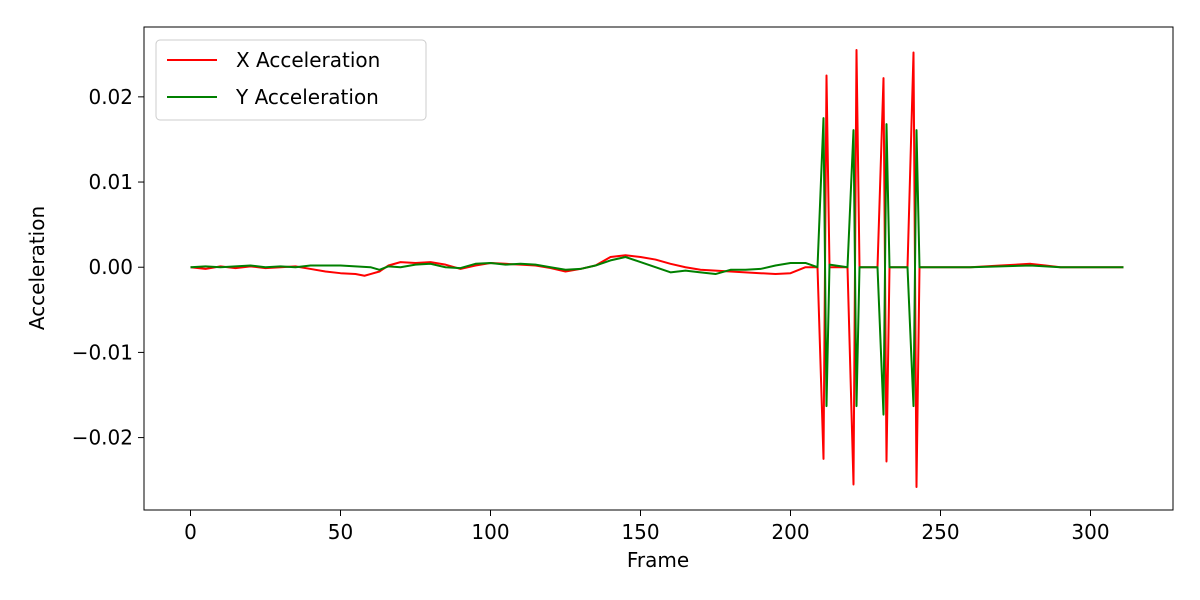  I want to click on y-tick-label: −0.01, so click(102, 352).